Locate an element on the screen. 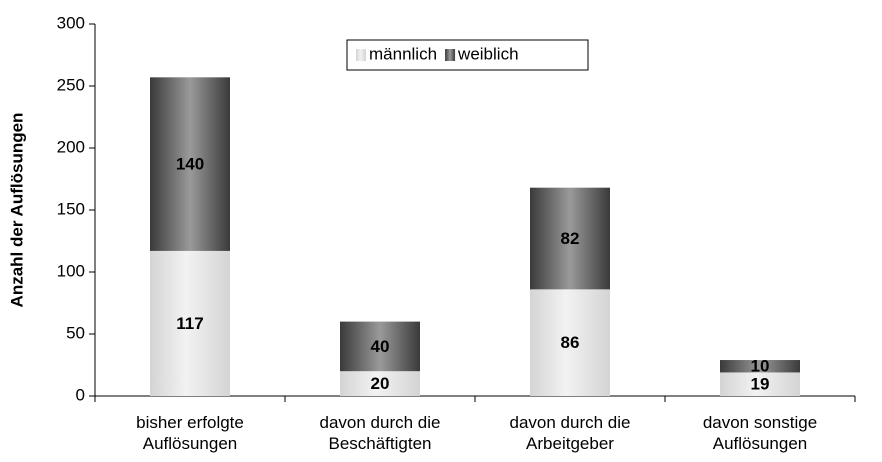 The width and height of the screenshot is (882, 462). value-label: 117 is located at coordinates (189, 323).